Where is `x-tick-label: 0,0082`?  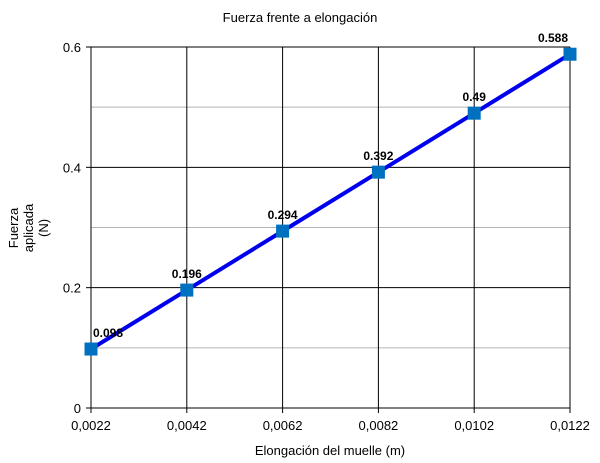
x-tick-label: 0,0082 is located at coordinates (379, 425).